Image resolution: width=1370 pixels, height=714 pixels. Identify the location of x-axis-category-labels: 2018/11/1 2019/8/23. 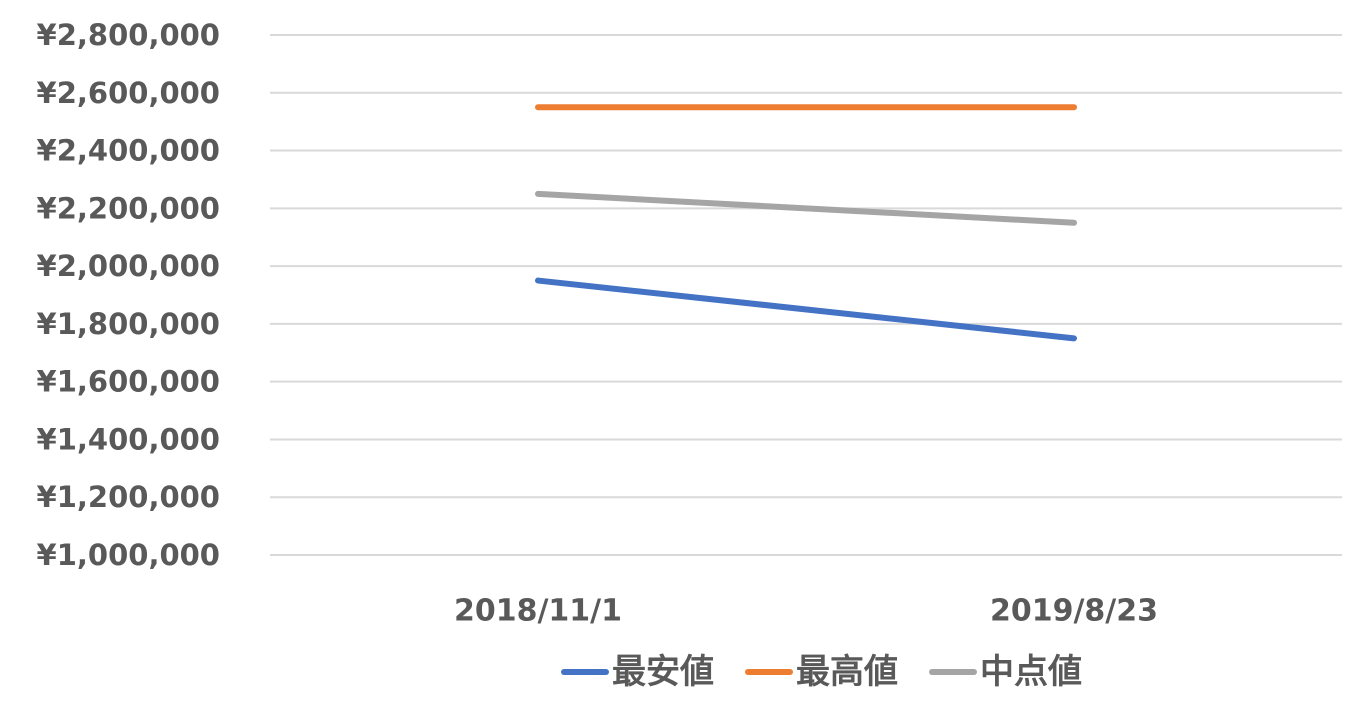
(806, 611).